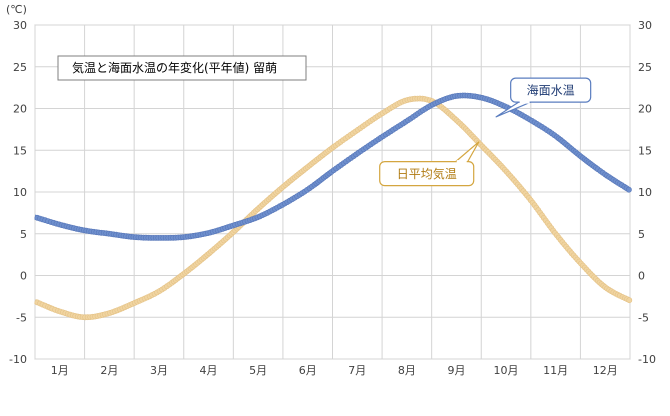  What do you see at coordinates (643, 317) in the screenshot?
I see `y-tick-label-right: -5` at bounding box center [643, 317].